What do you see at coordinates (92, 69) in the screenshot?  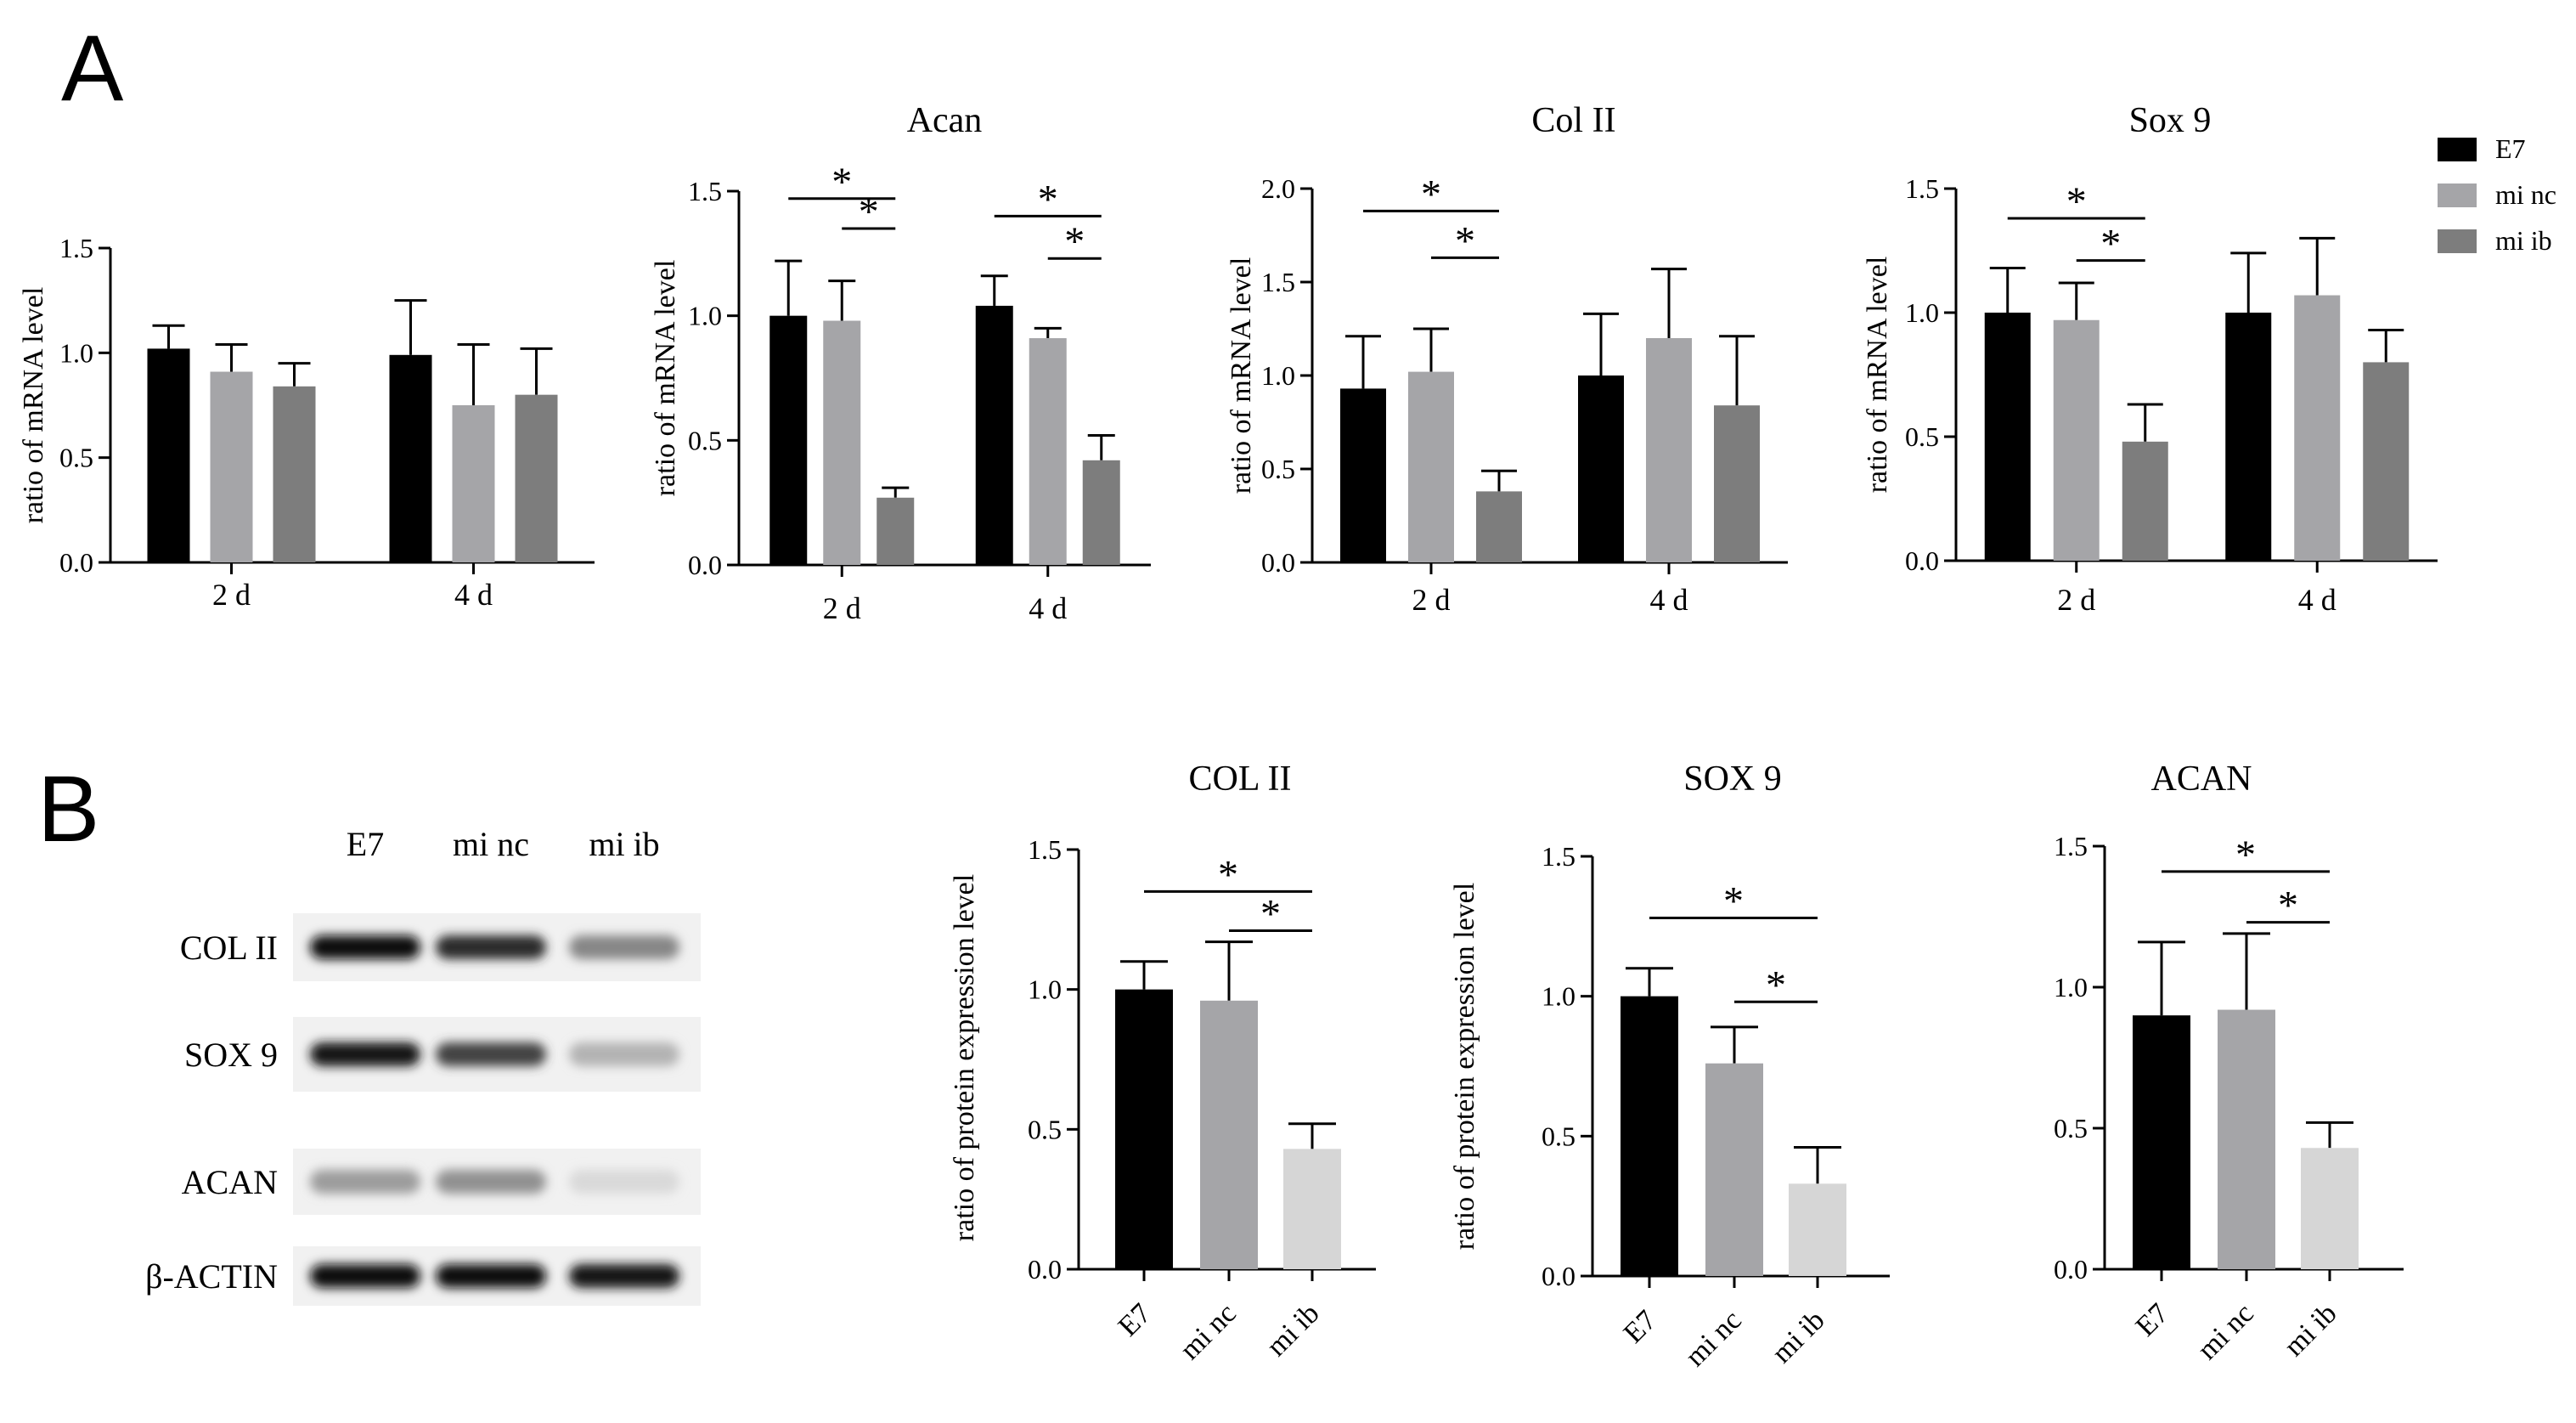 I see `panel-label-a: A` at bounding box center [92, 69].